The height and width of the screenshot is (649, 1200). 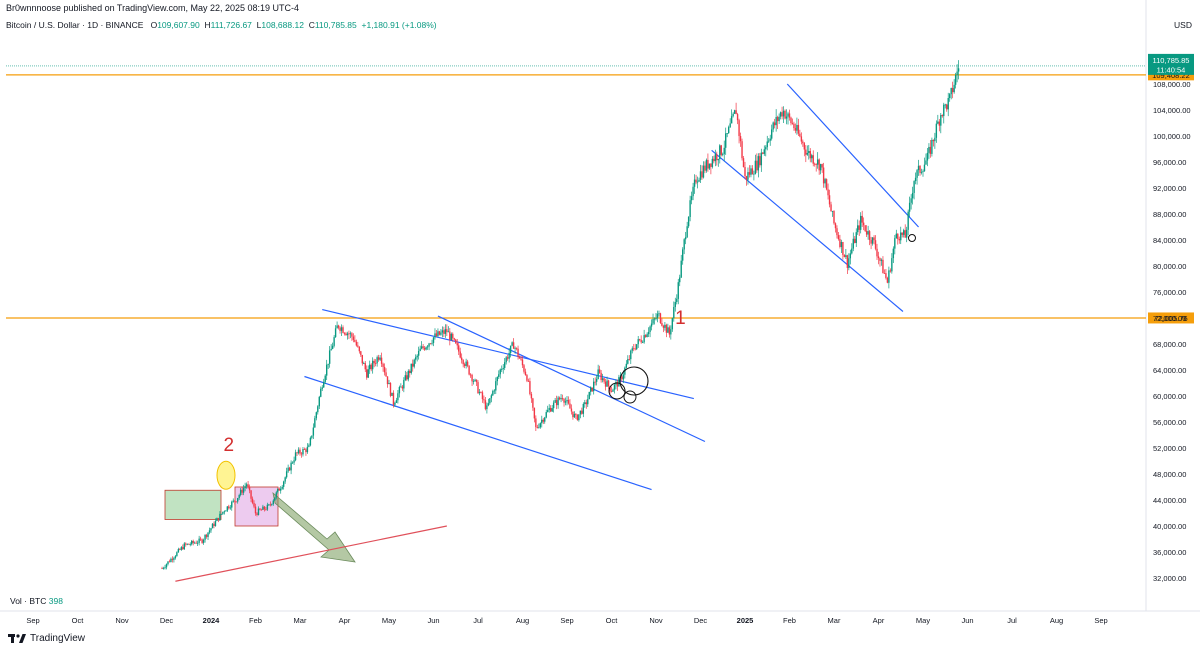 What do you see at coordinates (167, 620) in the screenshot?
I see `x-tick-label: Dec` at bounding box center [167, 620].